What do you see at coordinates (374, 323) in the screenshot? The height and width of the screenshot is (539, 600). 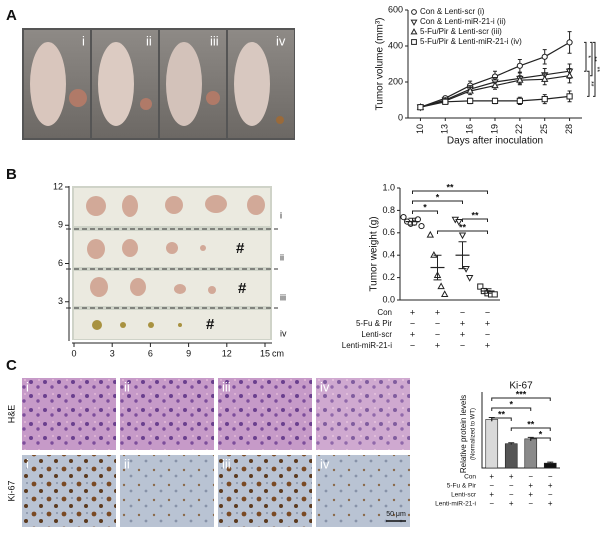 I see `condition-label: 5-Fu & Pir` at bounding box center [374, 323].